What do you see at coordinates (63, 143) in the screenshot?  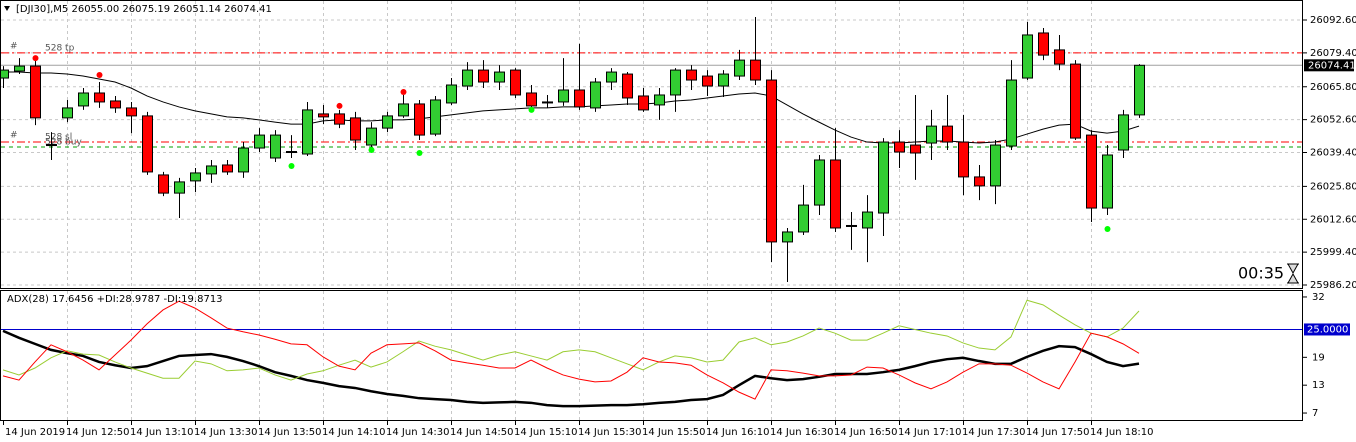 I see `order-label: 528 buy` at bounding box center [63, 143].